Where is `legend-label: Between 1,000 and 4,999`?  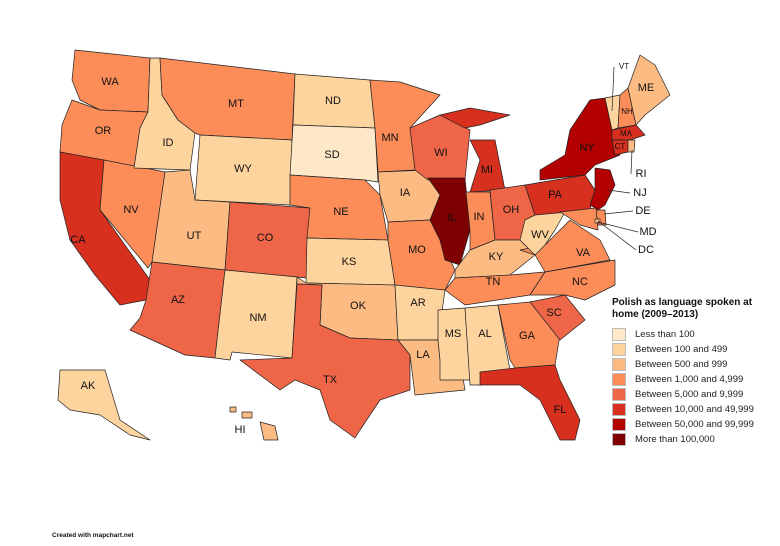 legend-label: Between 1,000 and 4,999 is located at coordinates (689, 379).